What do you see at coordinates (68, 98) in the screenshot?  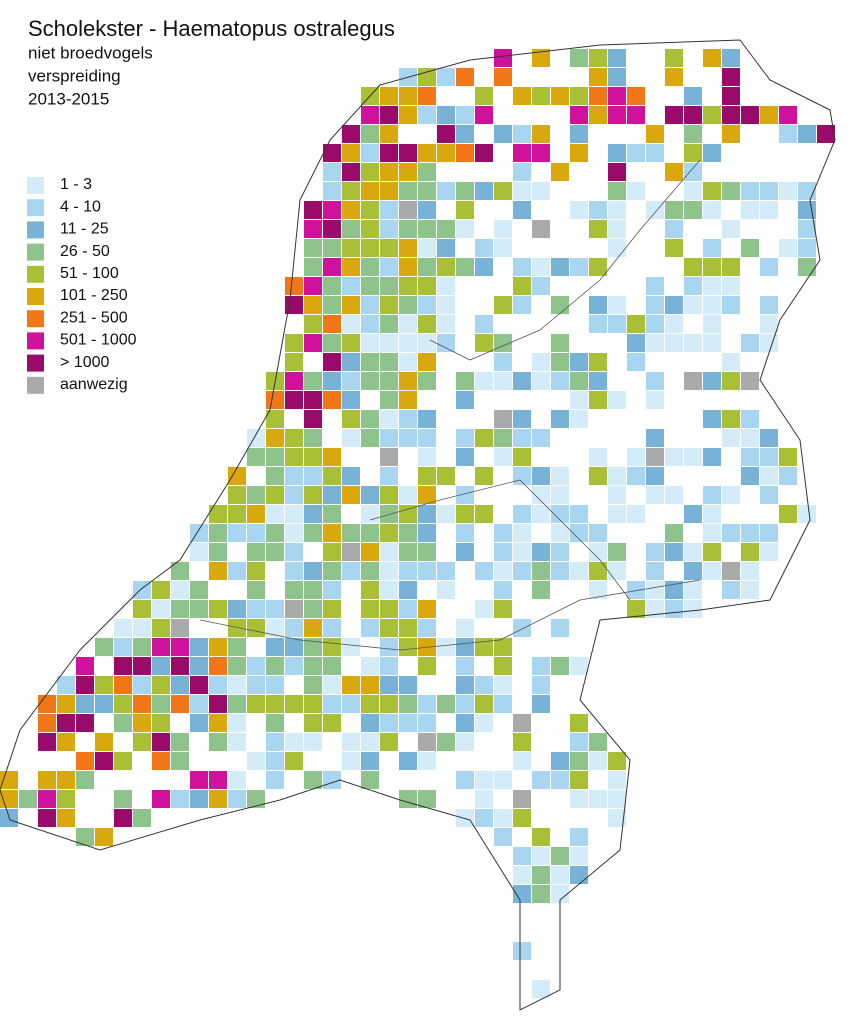 I see `subtitle: 2013-2015` at bounding box center [68, 98].